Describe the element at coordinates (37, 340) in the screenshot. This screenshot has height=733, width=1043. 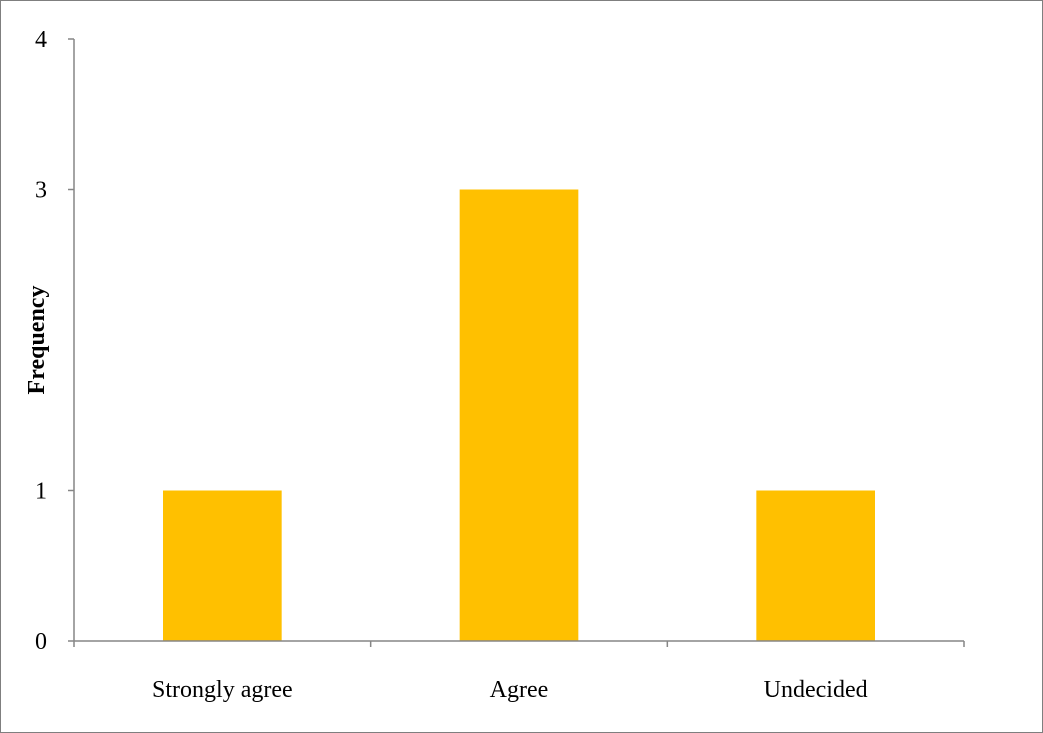
I see `y-axis-title: Frequency` at that location.